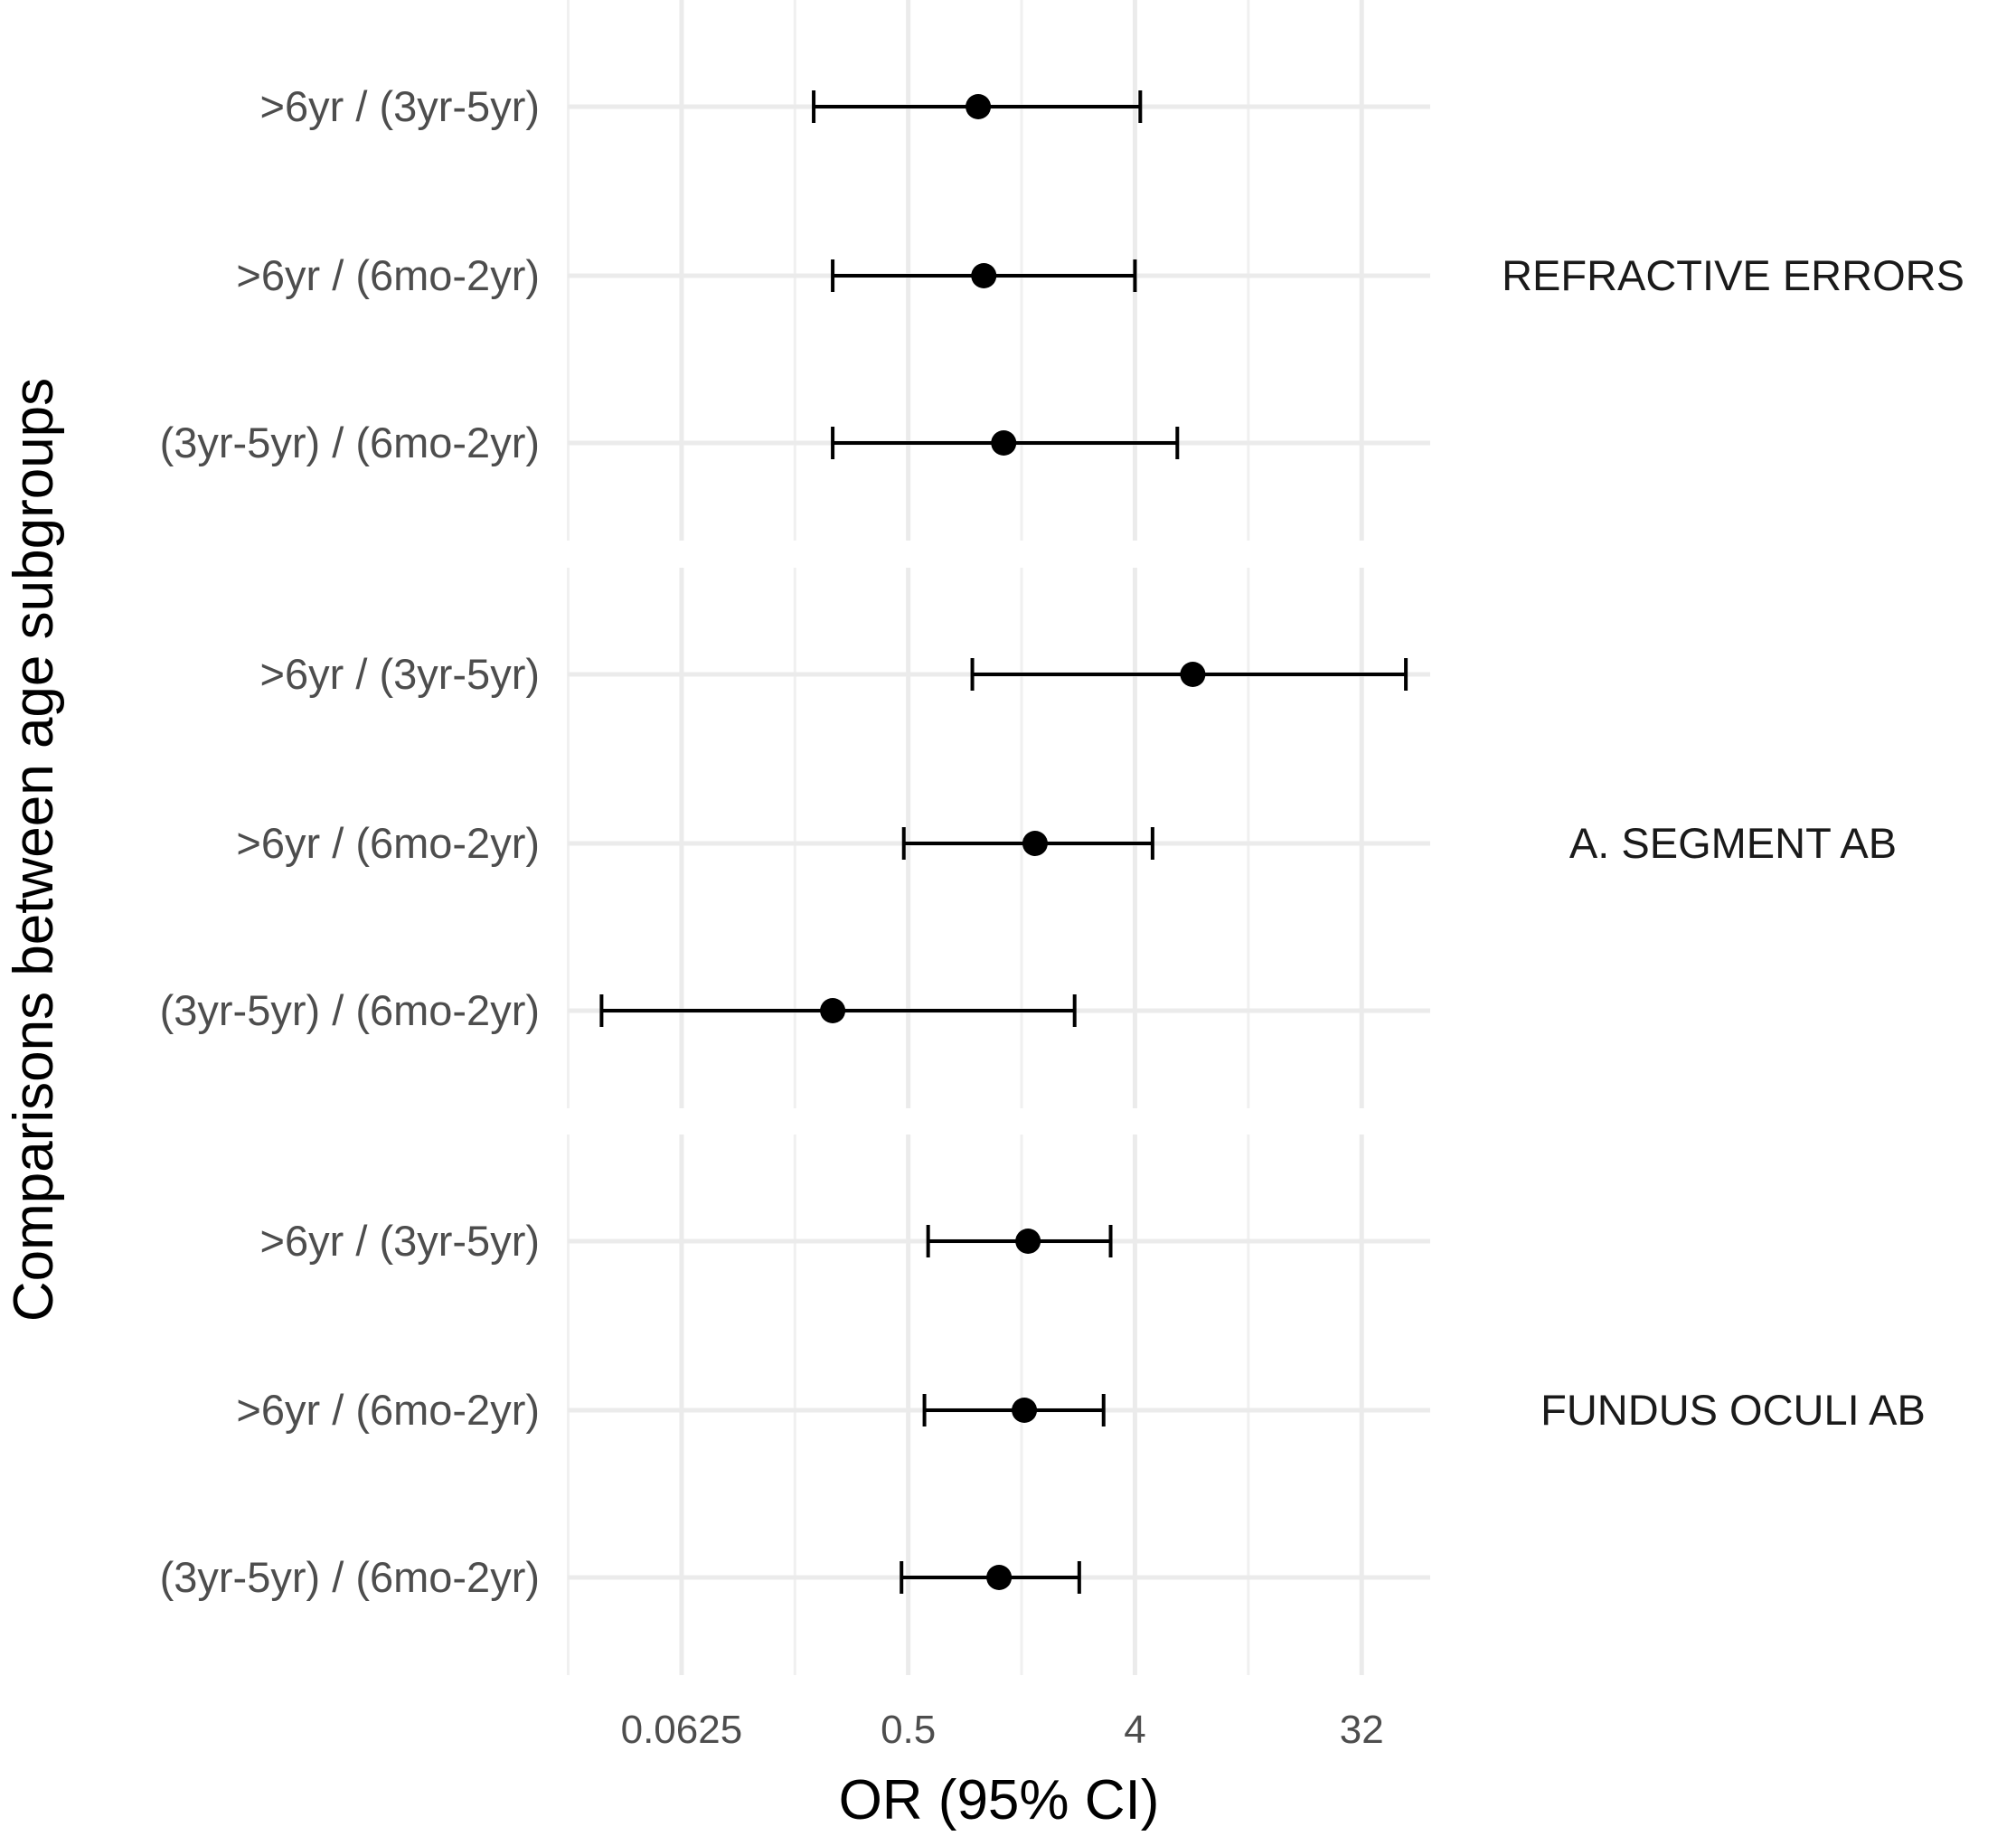 This screenshot has width=2016, height=1836. I want to click on facet-label: REFRACTIVE ERRORS, so click(1733, 275).